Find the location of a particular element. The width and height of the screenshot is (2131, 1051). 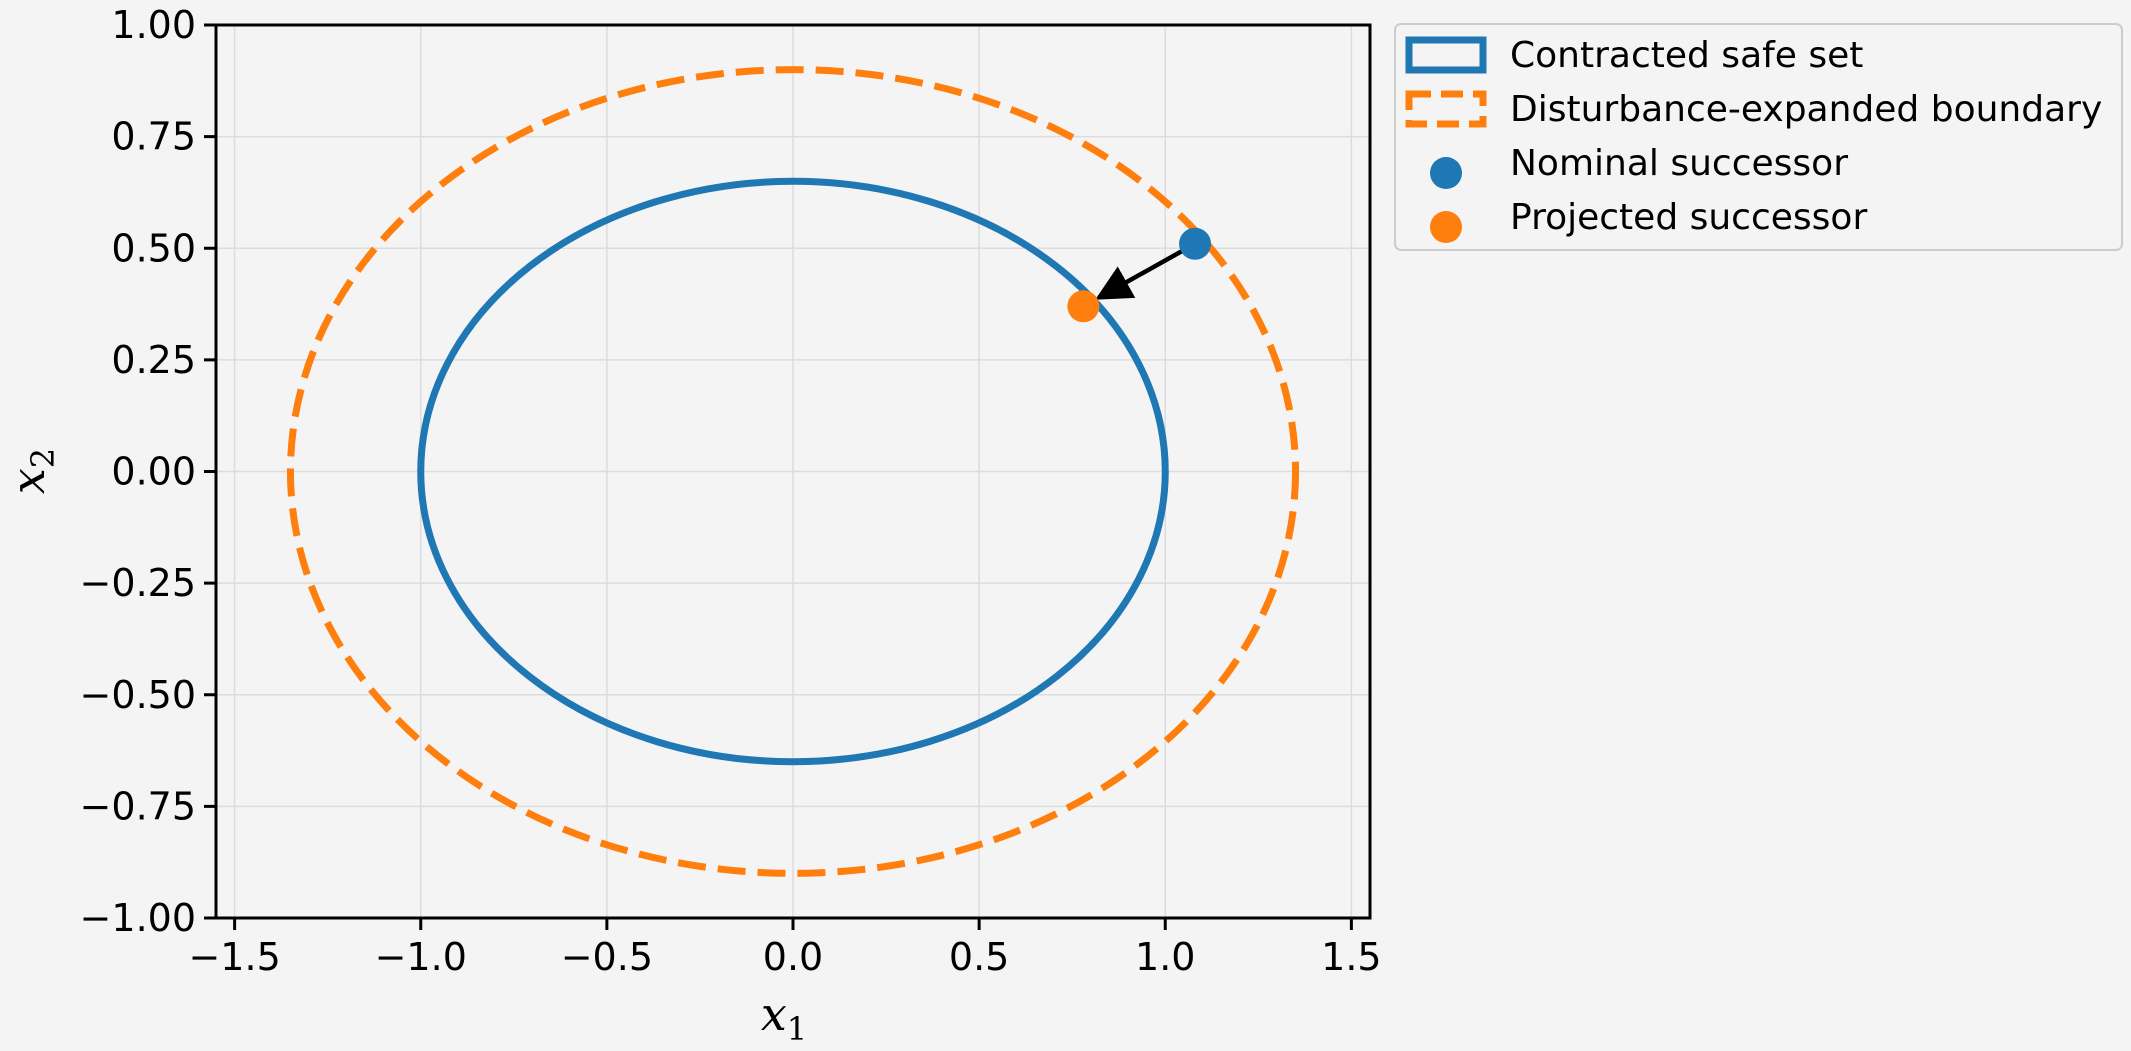

legend-frame is located at coordinates (1758, 137).